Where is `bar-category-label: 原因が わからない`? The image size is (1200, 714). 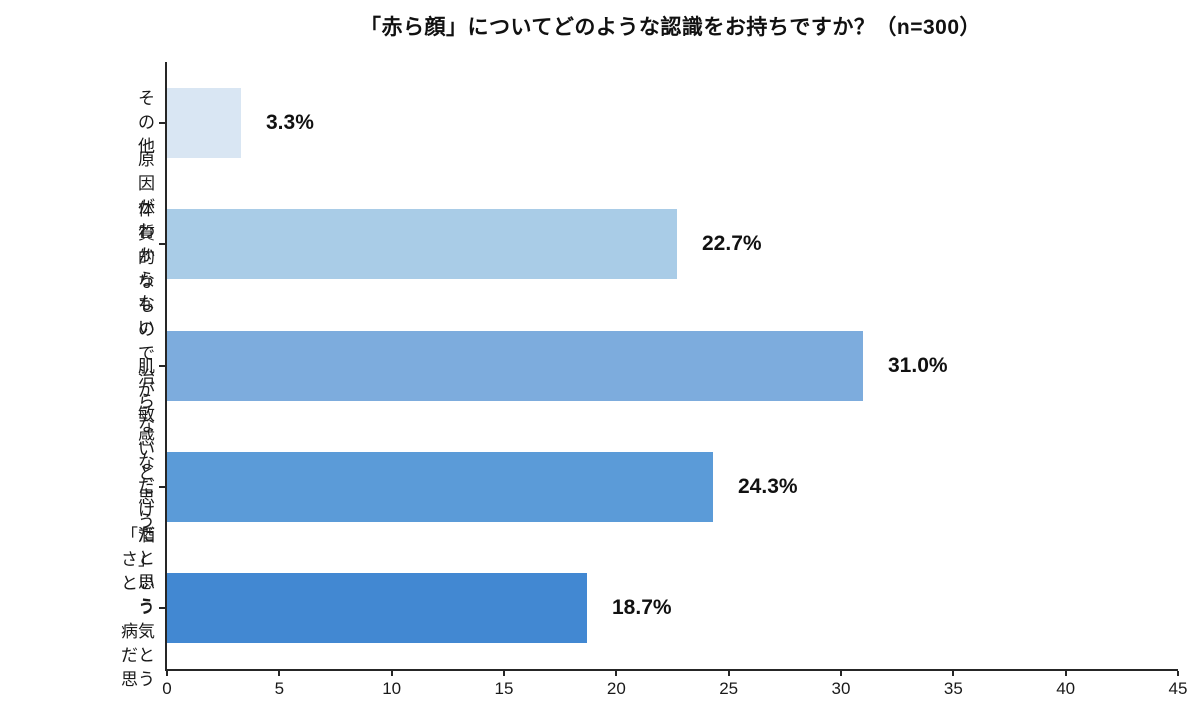
bar-category-label: 原因が わからない is located at coordinates (146, 244).